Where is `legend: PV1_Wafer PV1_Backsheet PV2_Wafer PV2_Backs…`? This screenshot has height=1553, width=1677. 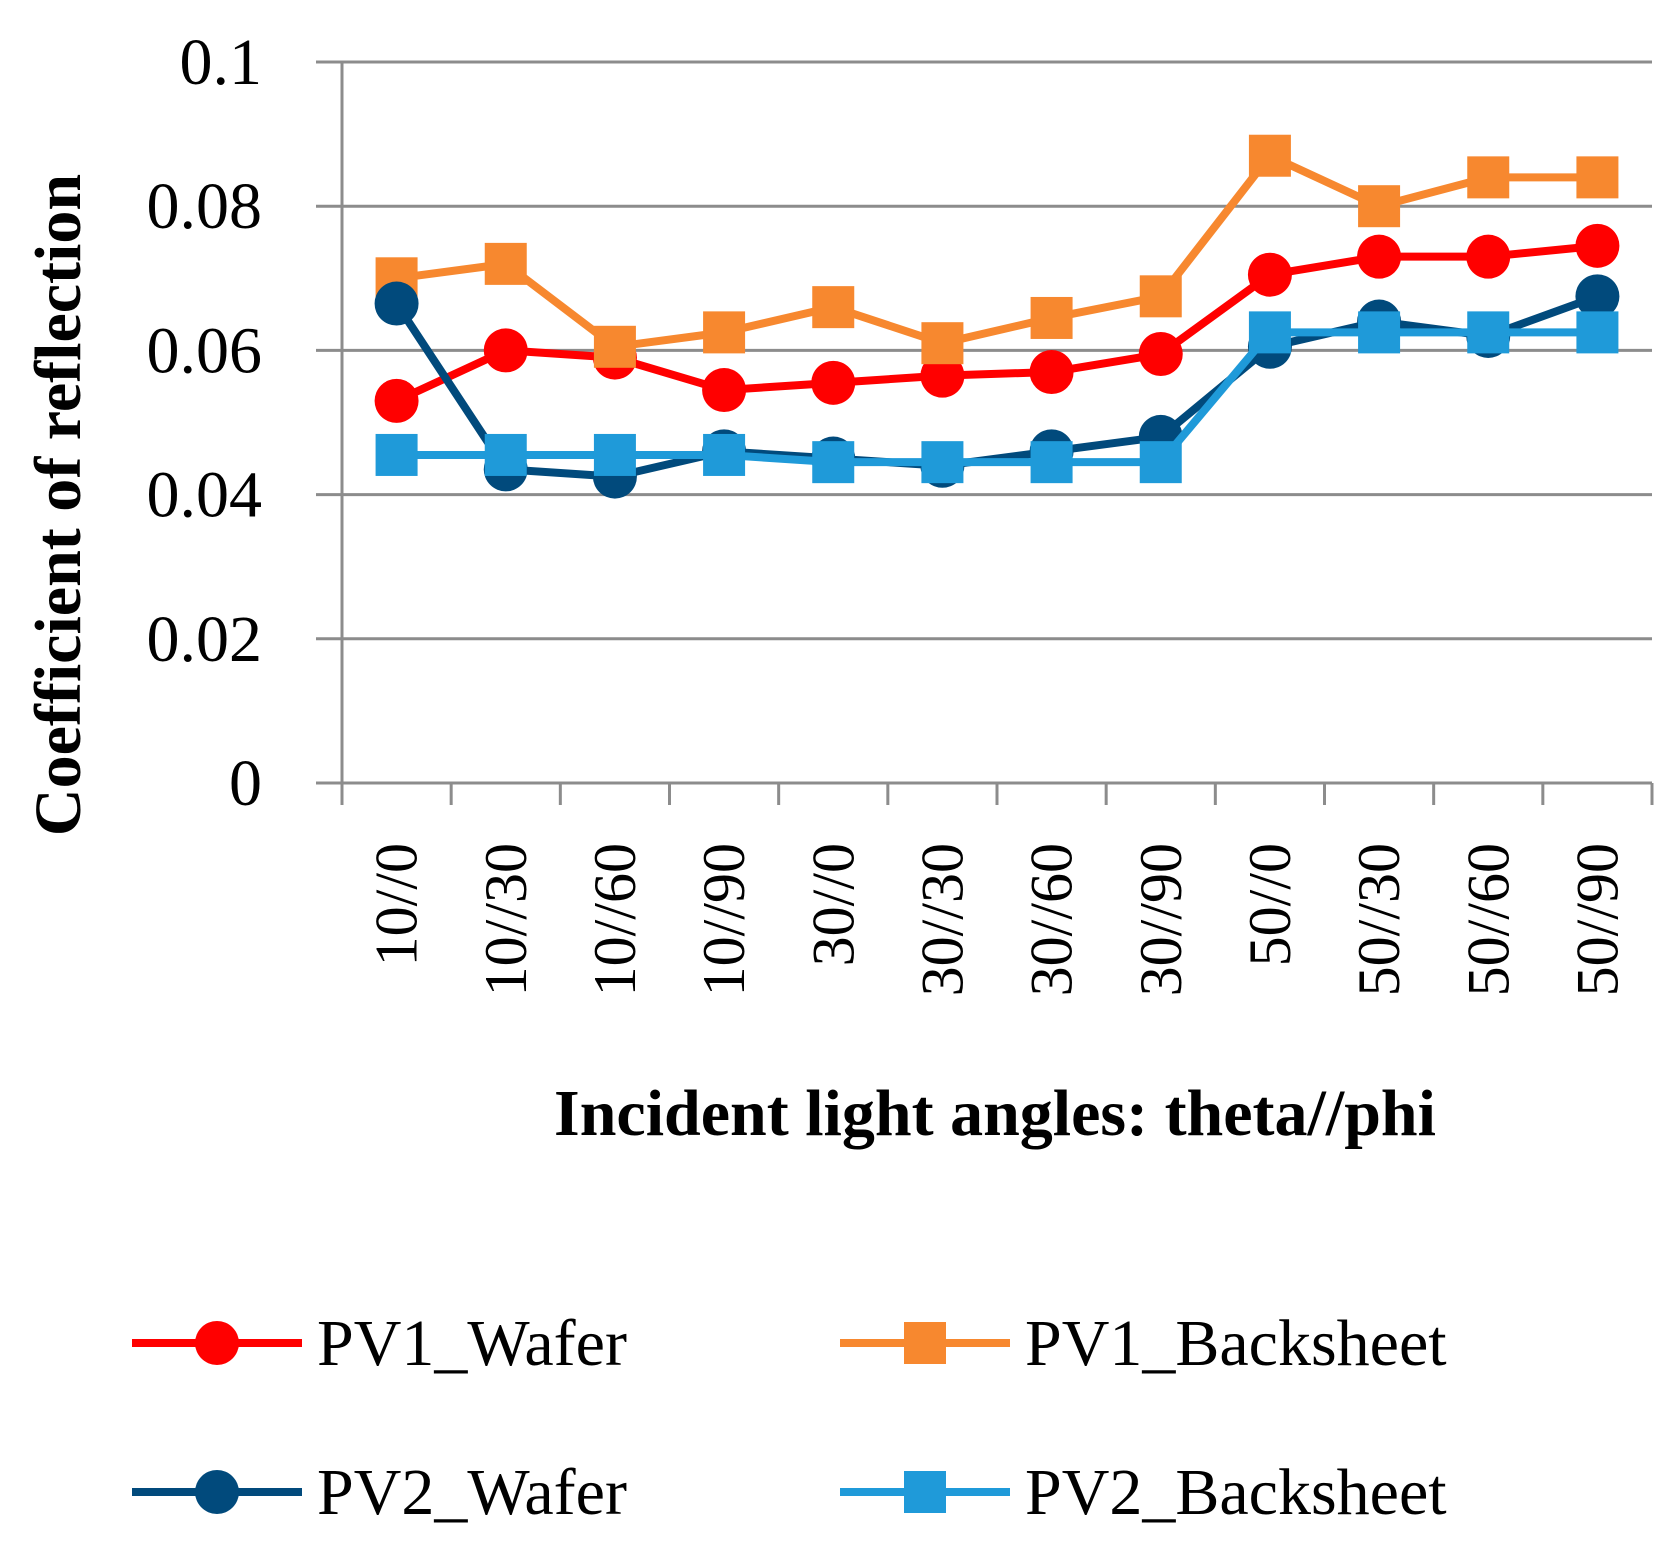 legend: PV1_Wafer PV1_Backsheet PV2_Wafer PV2_Backs… is located at coordinates (789, 1418).